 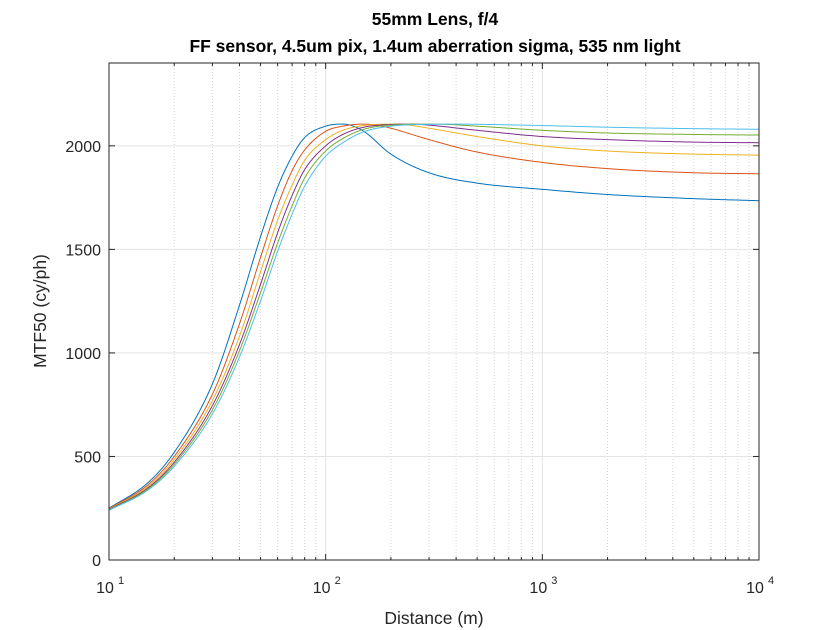 What do you see at coordinates (83, 250) in the screenshot?
I see `y-tick-label: 1500` at bounding box center [83, 250].